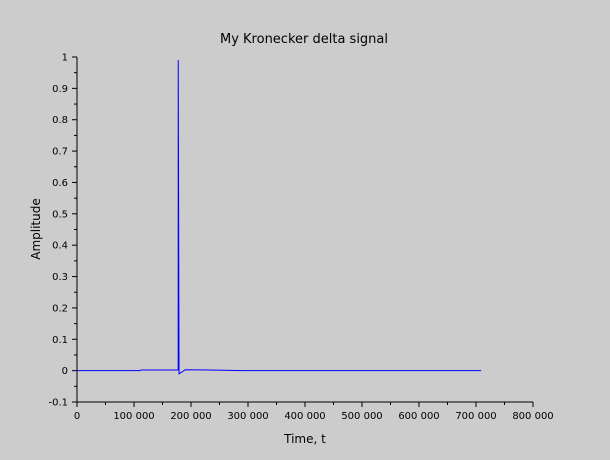 The image size is (610, 460). Describe the element at coordinates (304, 416) in the screenshot. I see `x-tick-label: 400 000` at that location.